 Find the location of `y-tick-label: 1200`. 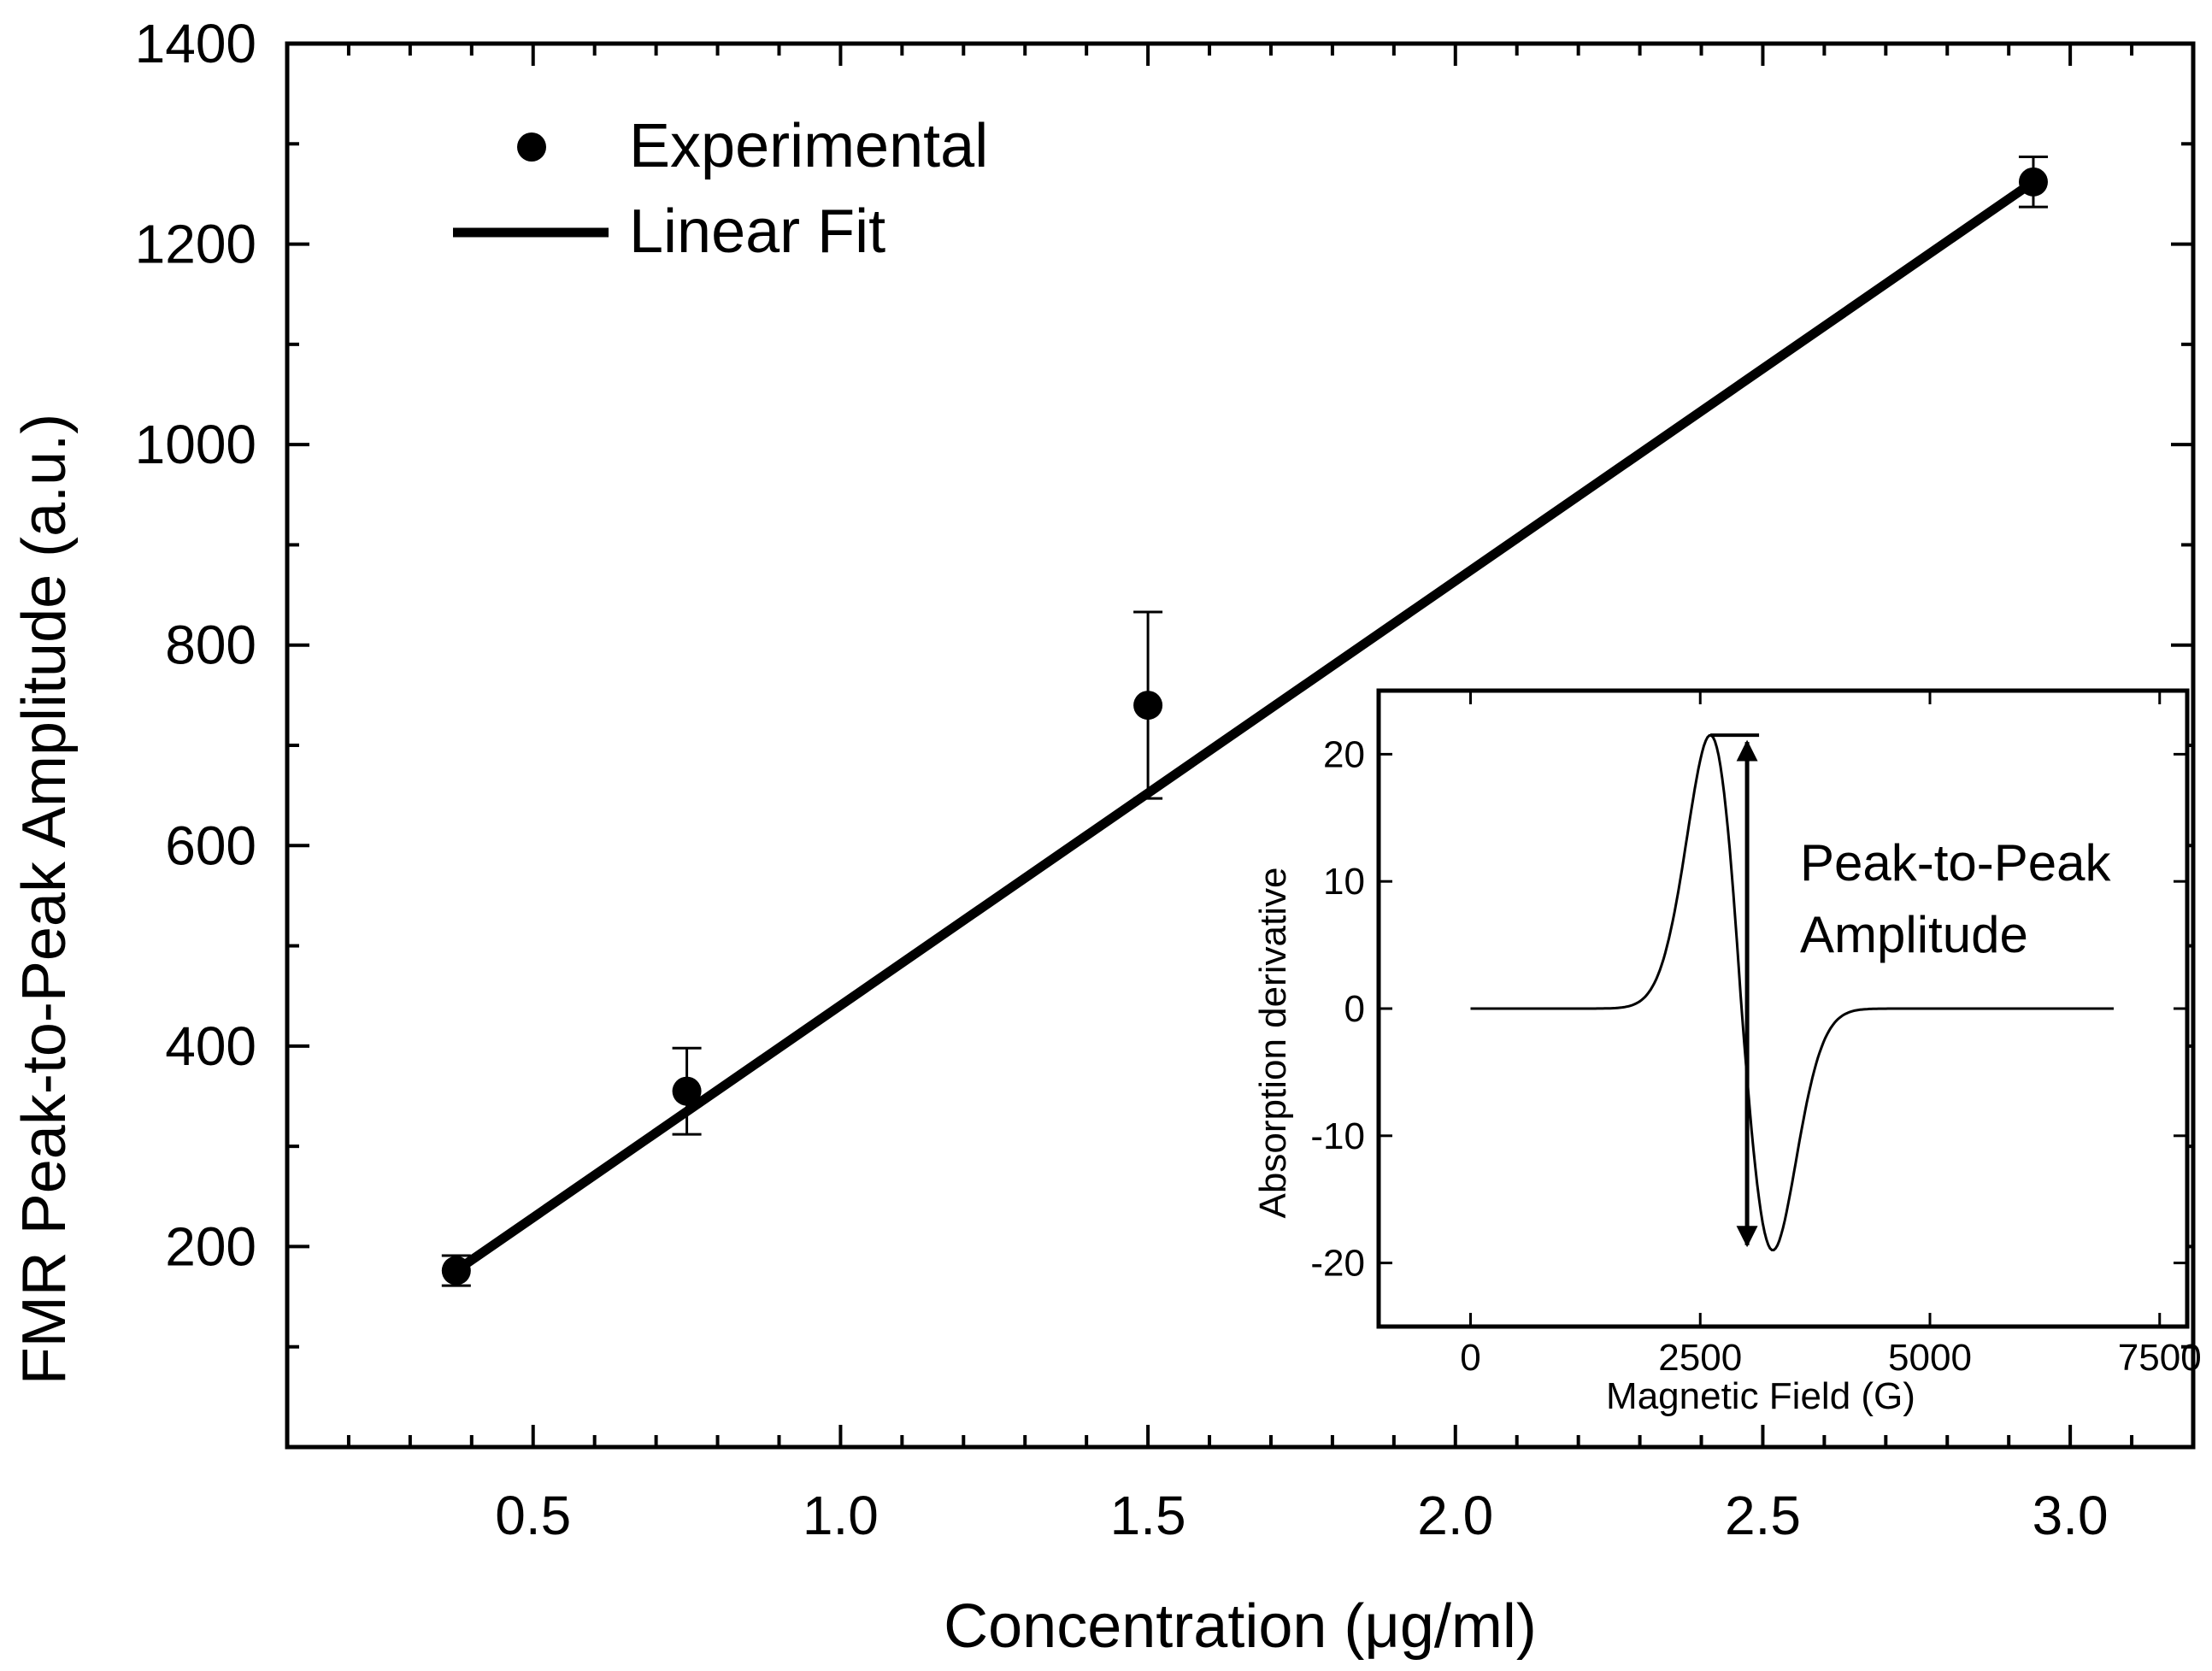

y-tick-label: 1200 is located at coordinates (195, 244).